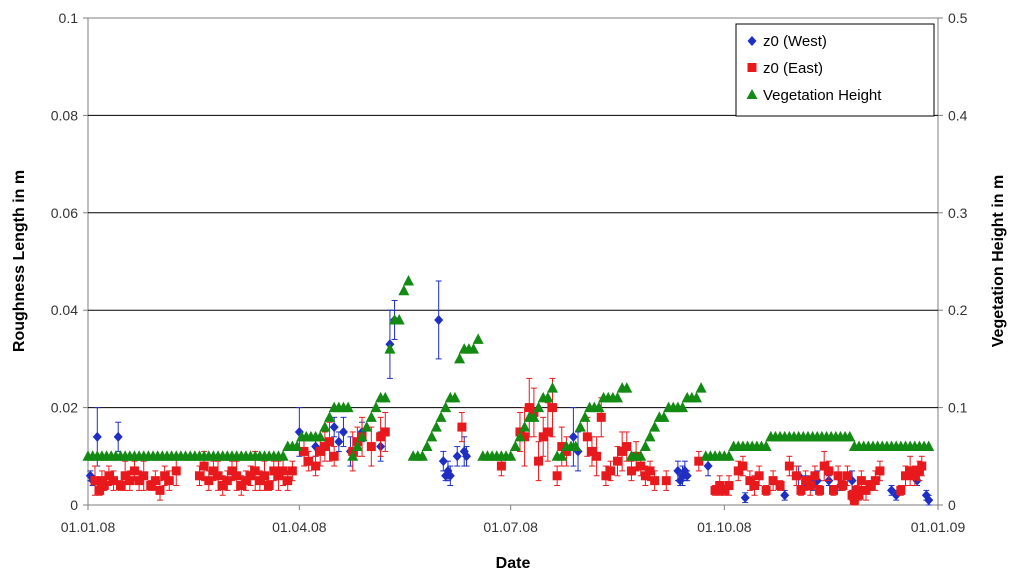  Describe the element at coordinates (69, 261) in the screenshot. I see `y-axis-ticks: 0 0.02 0.04 0.06 0.08 0.1` at that location.